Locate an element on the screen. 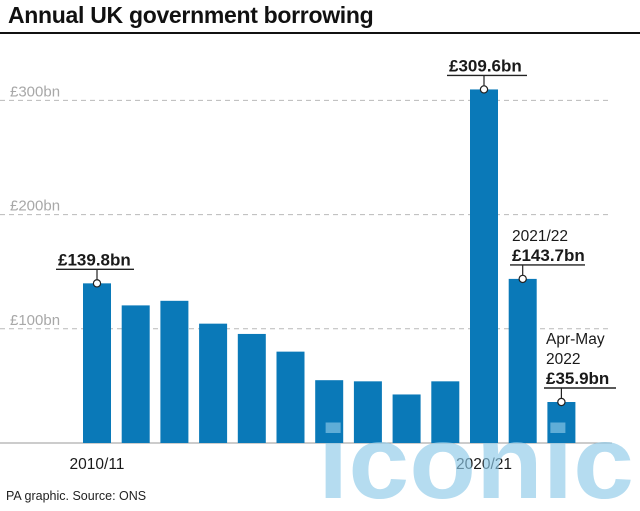 This screenshot has height=511, width=640. x-tick-label: 2010/11 is located at coordinates (97, 464).